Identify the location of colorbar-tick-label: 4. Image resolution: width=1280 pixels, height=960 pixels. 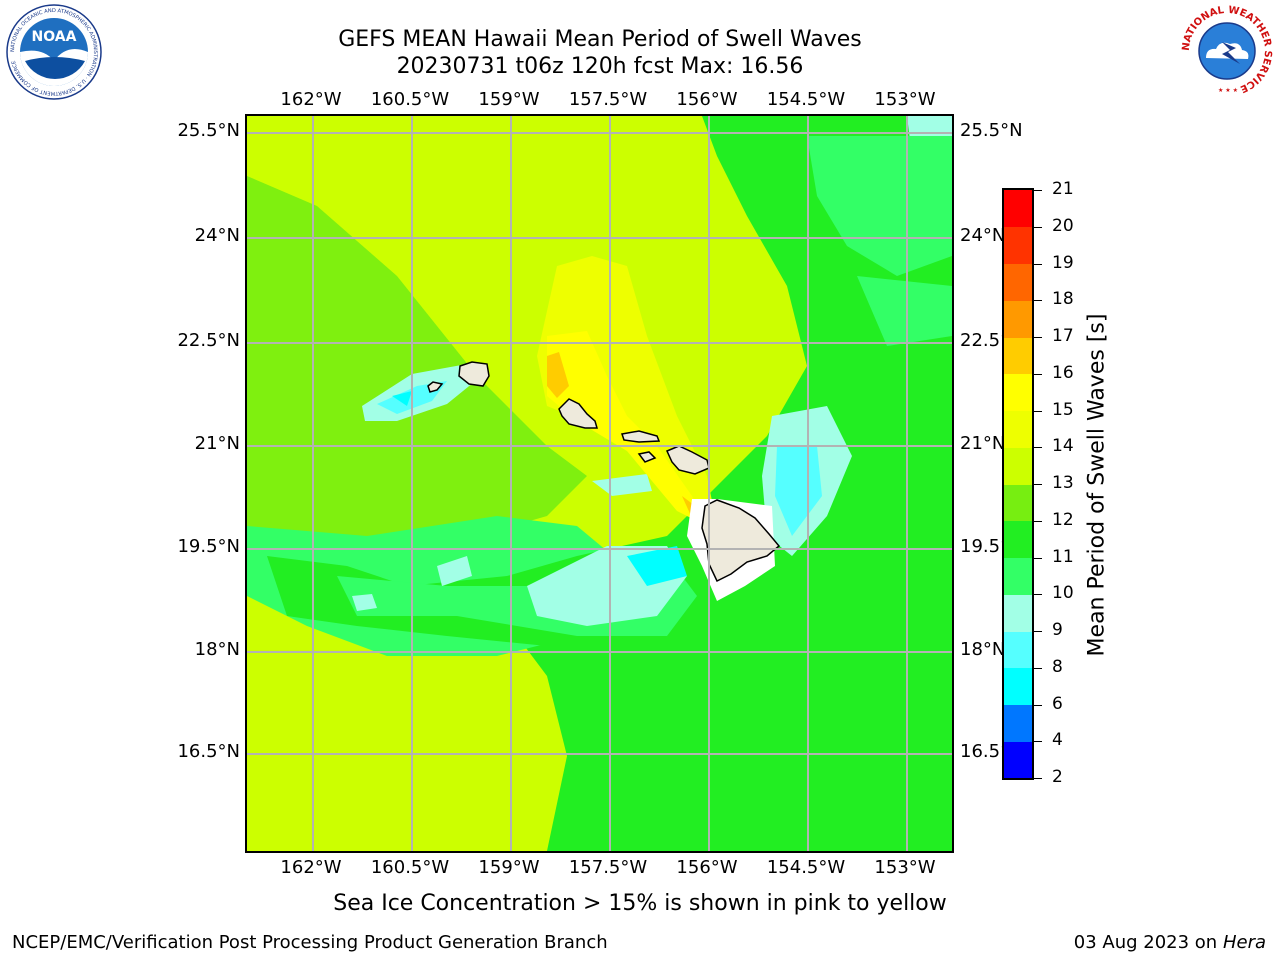
(1057, 740).